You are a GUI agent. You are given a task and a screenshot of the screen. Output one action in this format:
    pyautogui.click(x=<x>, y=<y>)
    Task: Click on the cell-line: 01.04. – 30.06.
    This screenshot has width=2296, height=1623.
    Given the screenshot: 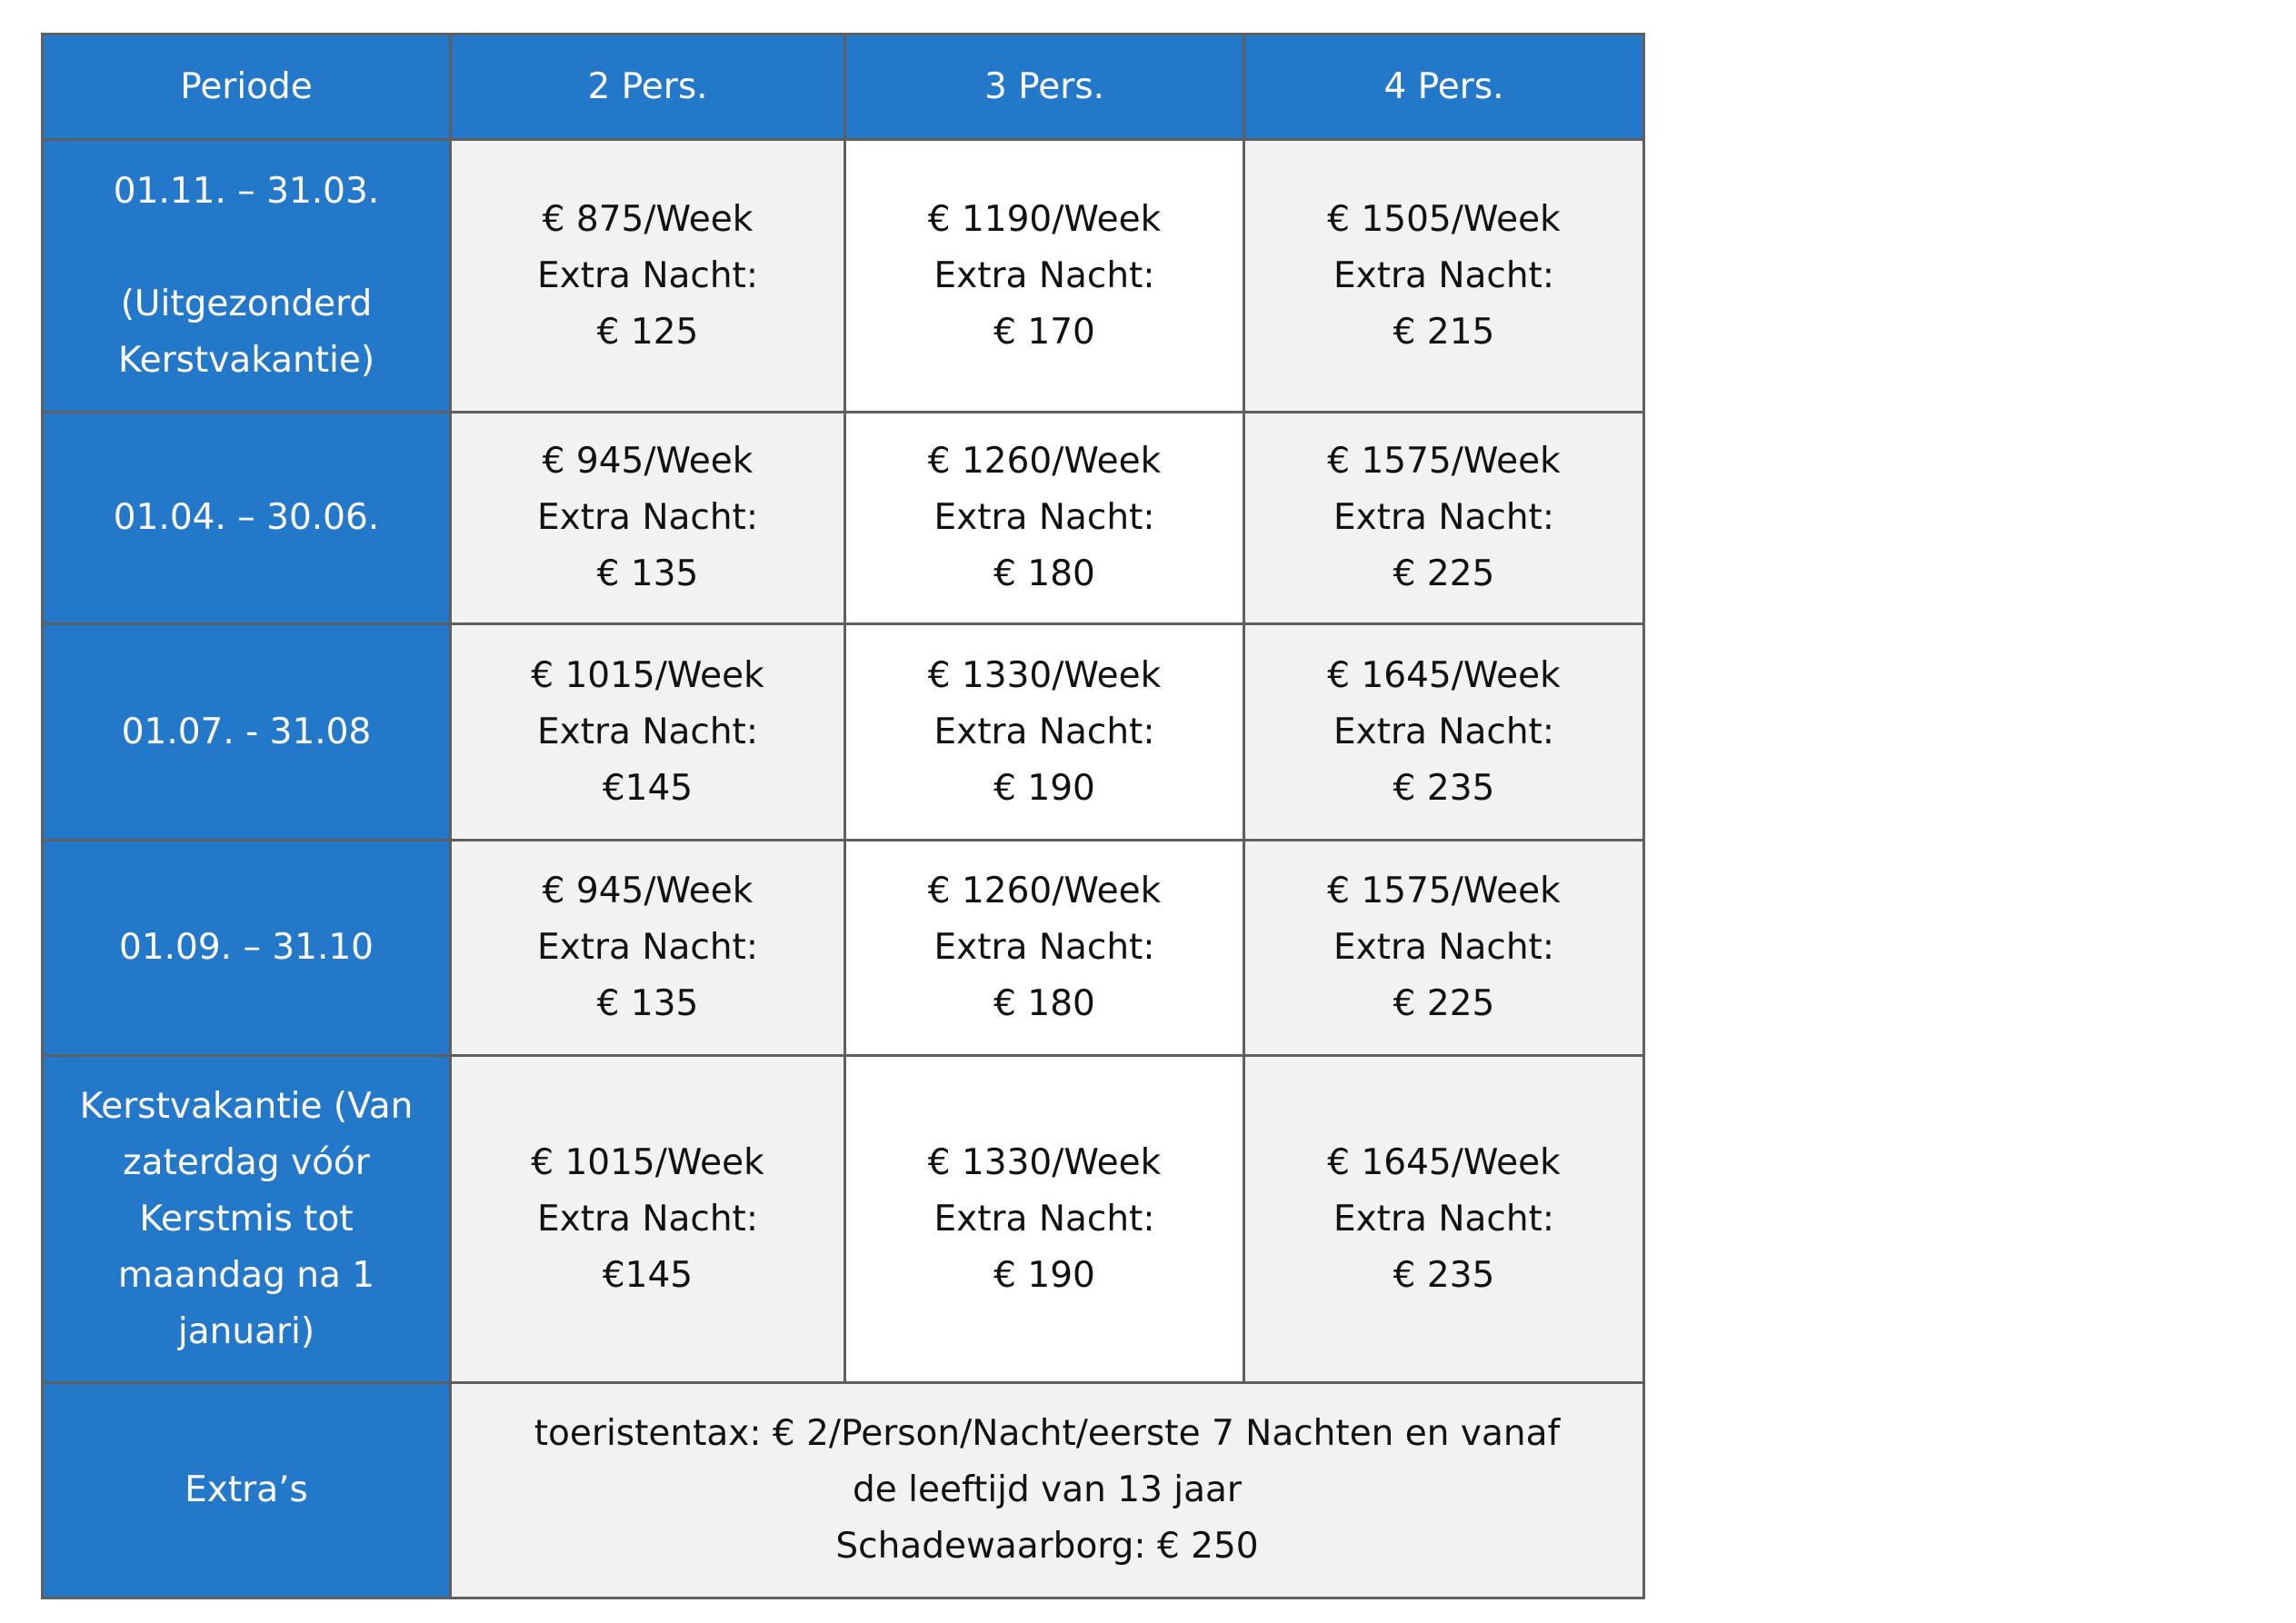 What is the action you would take?
    pyautogui.click(x=246, y=518)
    